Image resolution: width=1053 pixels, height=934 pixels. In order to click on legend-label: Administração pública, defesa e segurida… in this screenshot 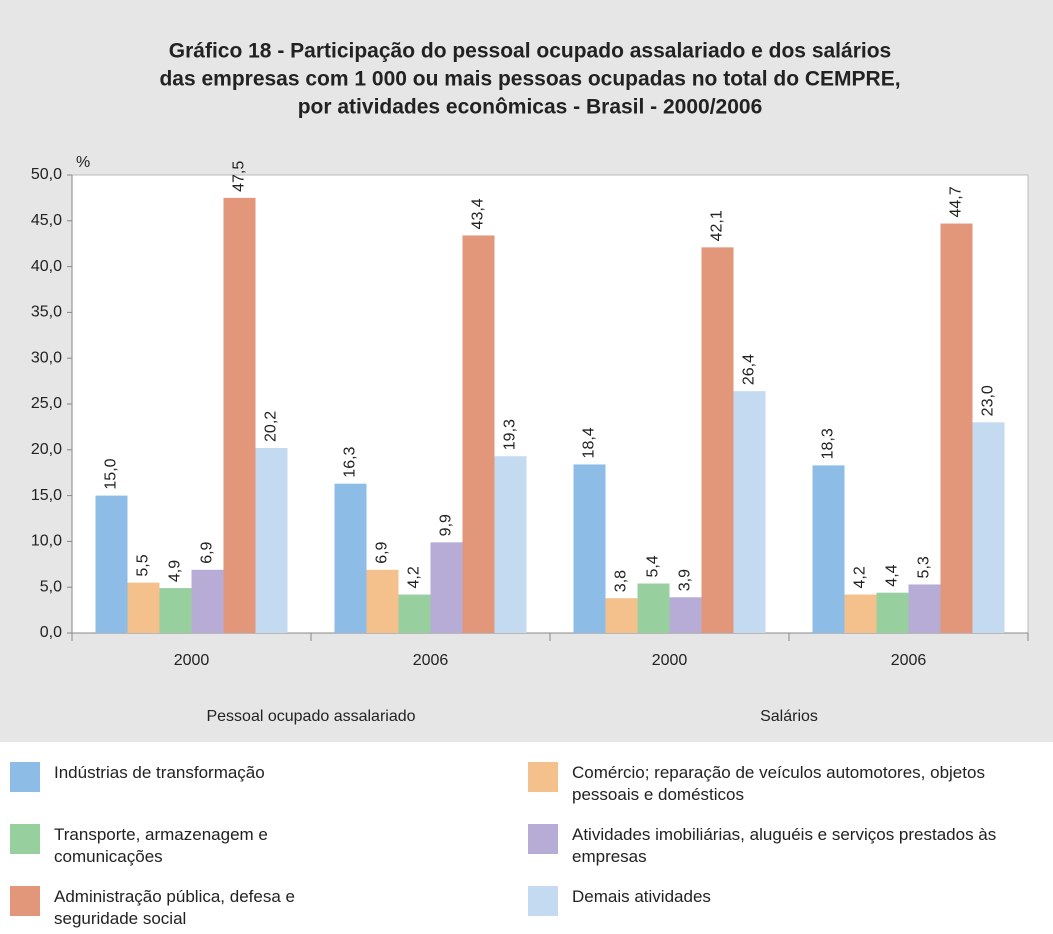, I will do `click(174, 907)`.